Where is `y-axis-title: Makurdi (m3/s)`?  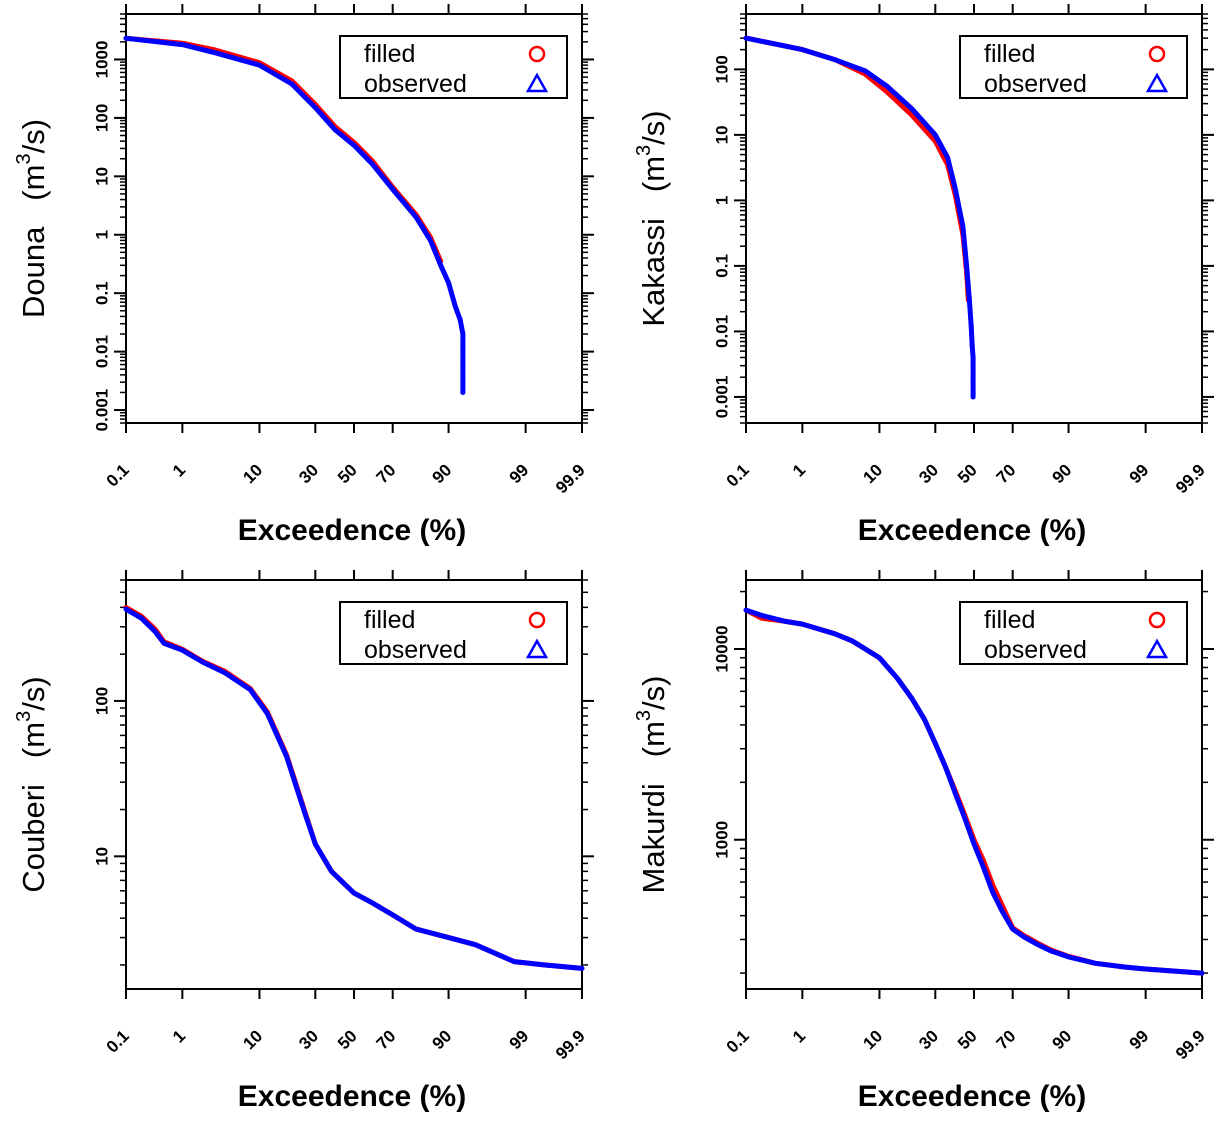 y-axis-title: Makurdi (m3/s) is located at coordinates (652, 785).